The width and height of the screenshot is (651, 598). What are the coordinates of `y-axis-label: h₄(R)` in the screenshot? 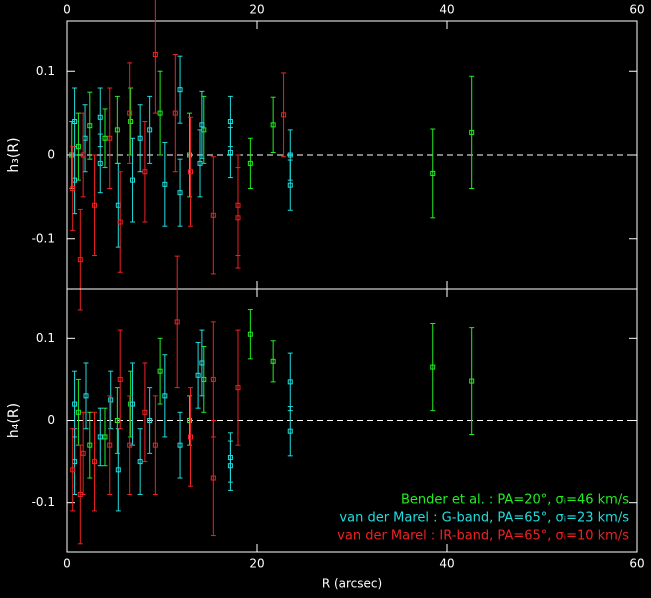 It's located at (14, 420).